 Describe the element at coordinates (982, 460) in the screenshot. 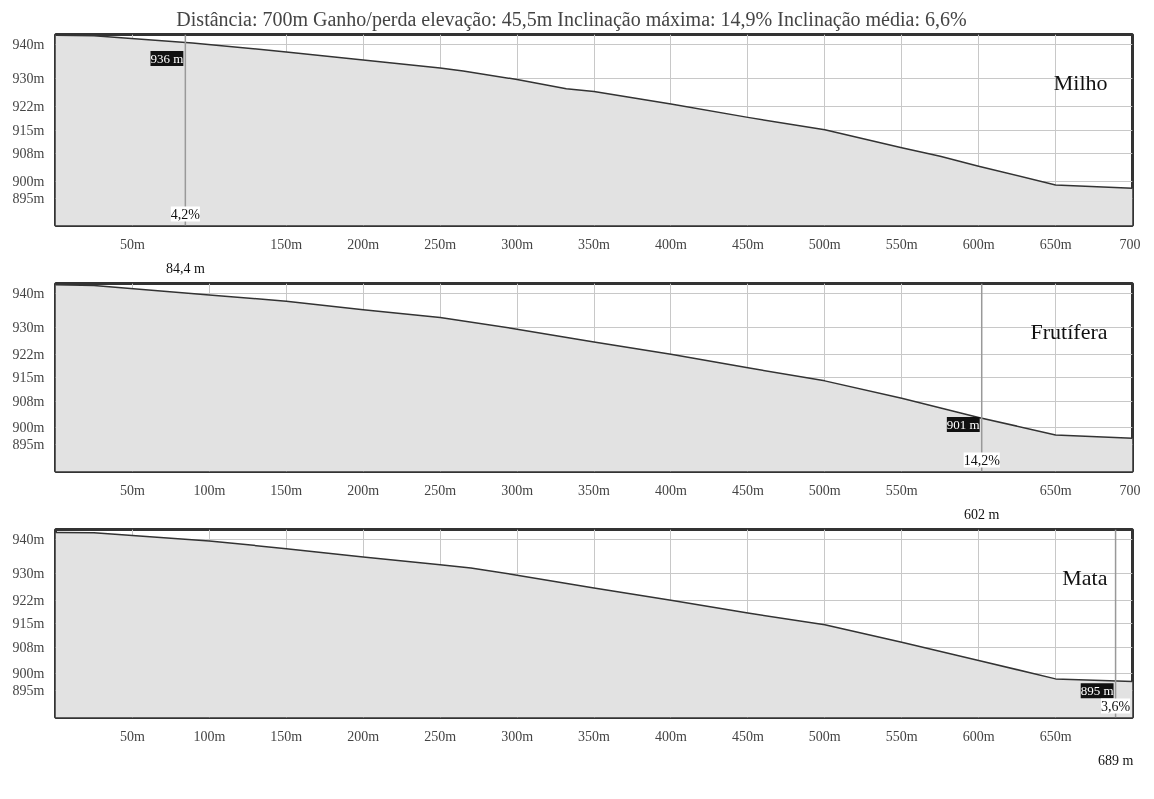

I see `annotation: 14,2%` at that location.